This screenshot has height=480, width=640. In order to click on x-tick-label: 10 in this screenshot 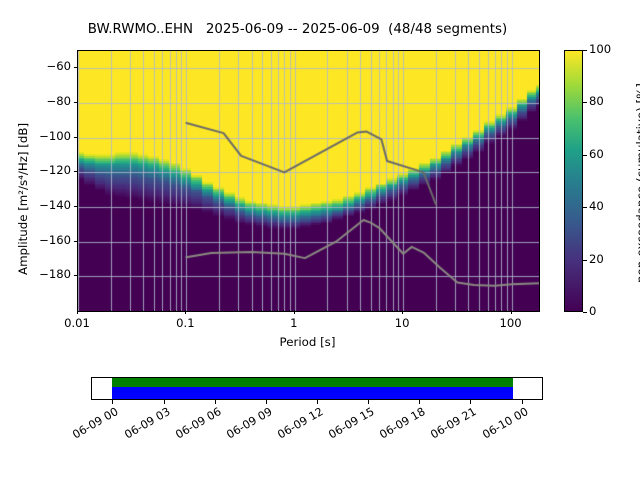, I will do `click(402, 323)`.